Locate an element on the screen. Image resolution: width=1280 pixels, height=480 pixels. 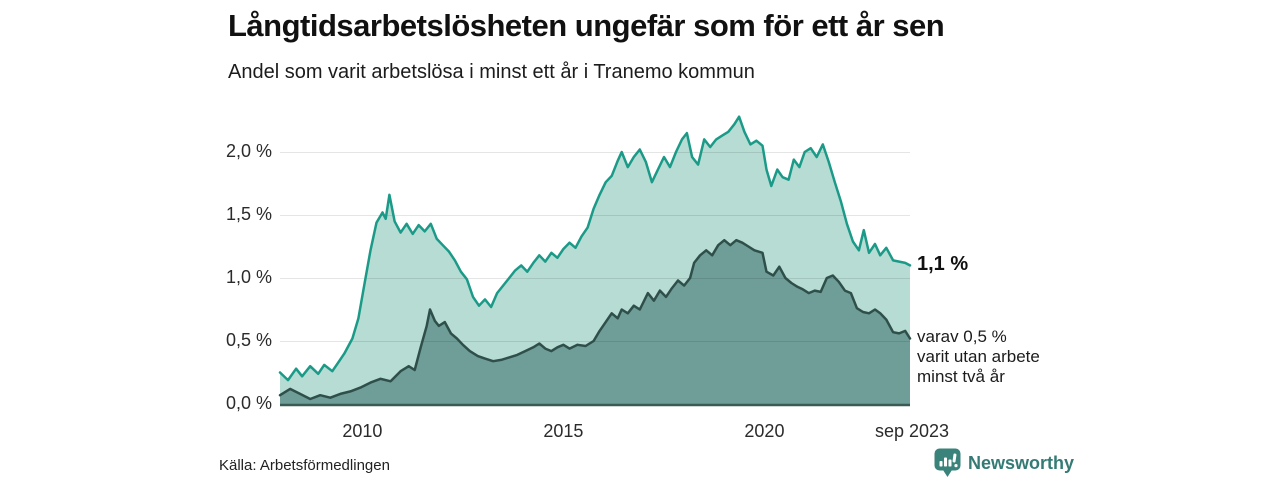
newsworthy-wordmark: Newsworthy is located at coordinates (1021, 462).